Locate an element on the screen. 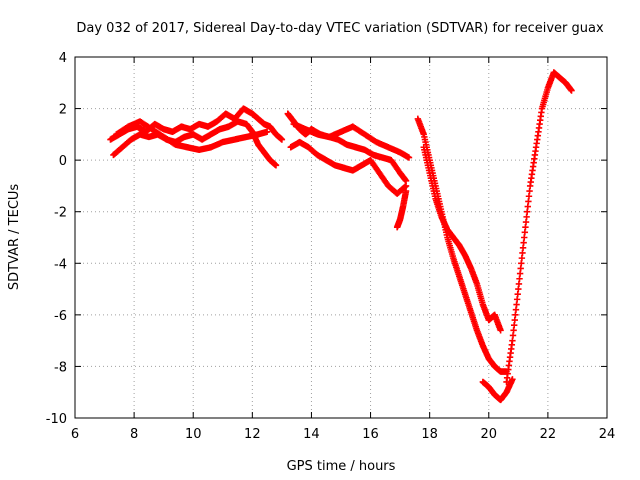 Image resolution: width=640 pixels, height=480 pixels. y-tick-label: -10 is located at coordinates (56, 419).